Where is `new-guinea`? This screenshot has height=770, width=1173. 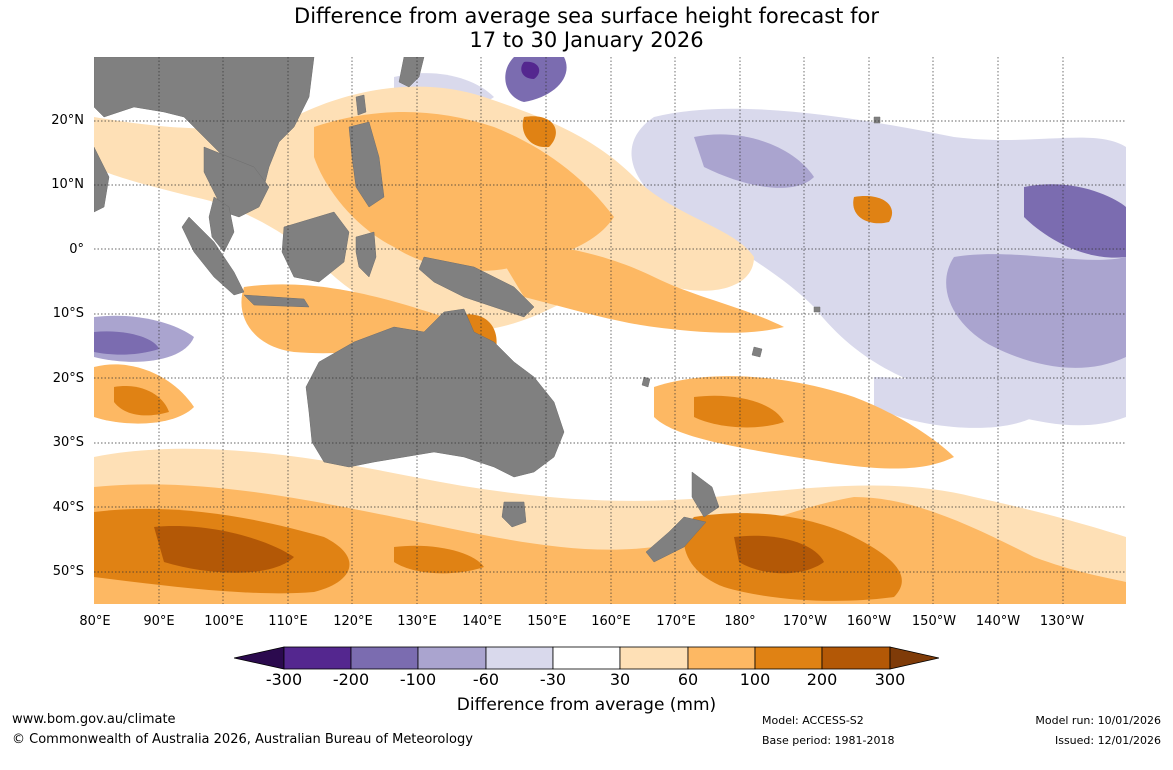 new-guinea is located at coordinates (476, 287).